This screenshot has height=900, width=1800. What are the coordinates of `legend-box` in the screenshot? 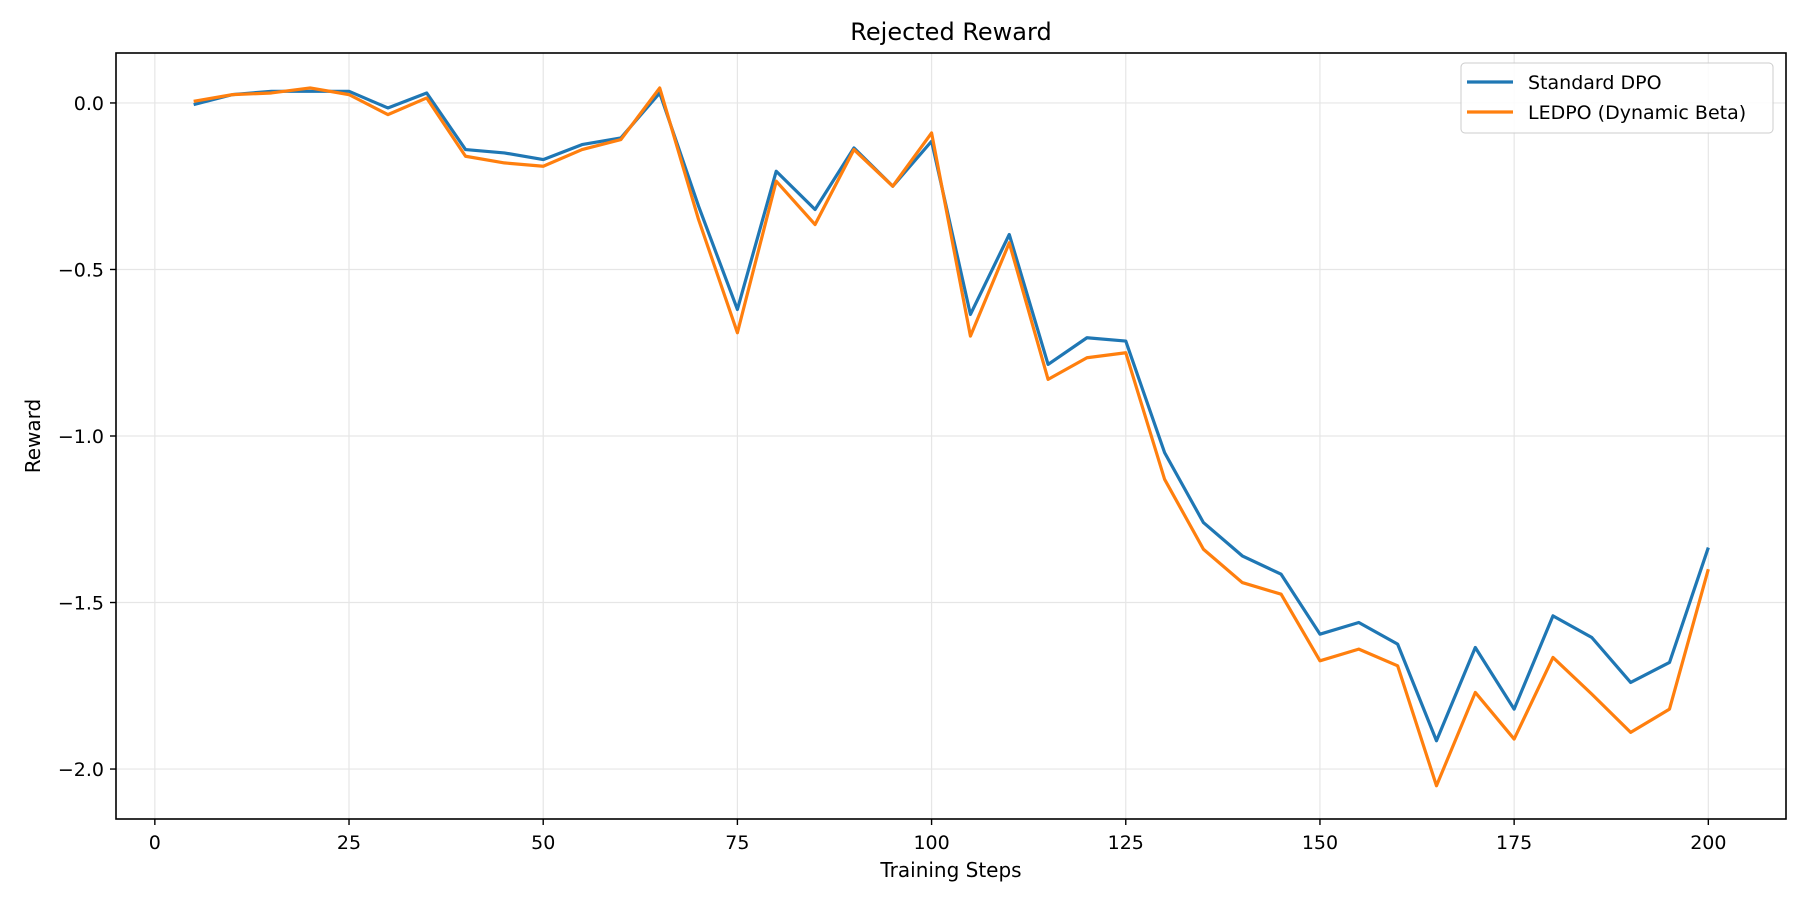 It's located at (1617, 98).